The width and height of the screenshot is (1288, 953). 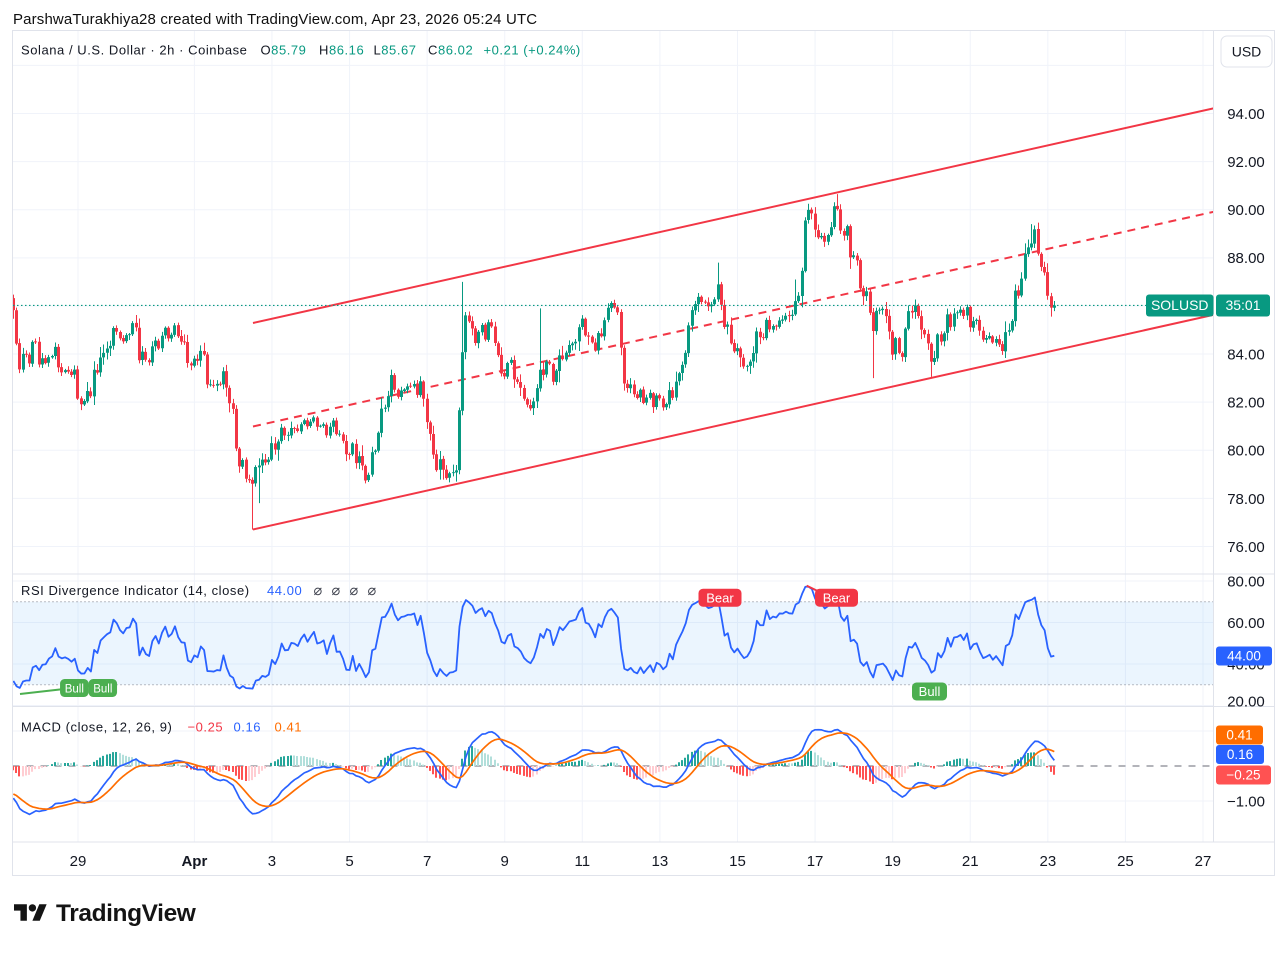 I want to click on svg-text: Apr, so click(x=194, y=861).